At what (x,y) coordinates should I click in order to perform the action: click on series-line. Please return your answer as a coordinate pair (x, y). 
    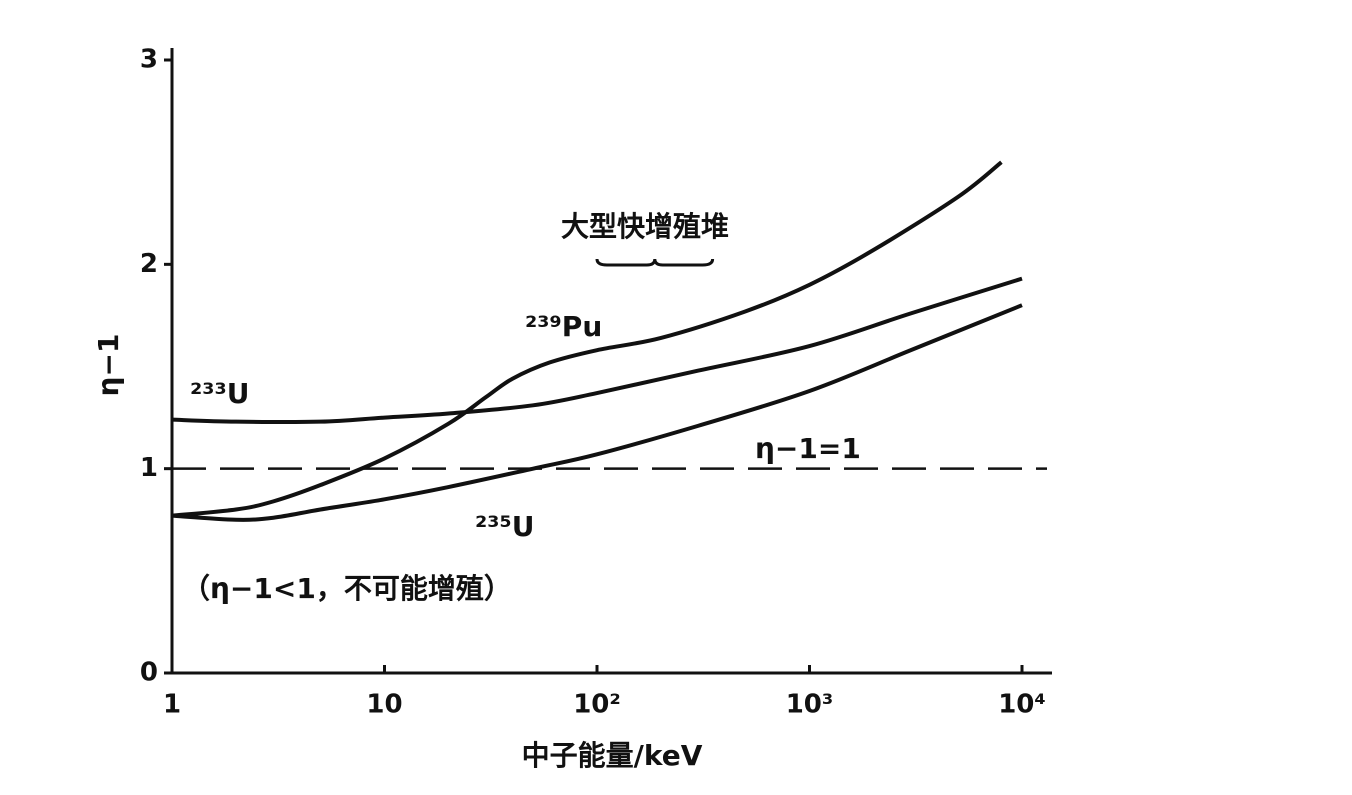
    Looking at the image, I should click on (597, 350).